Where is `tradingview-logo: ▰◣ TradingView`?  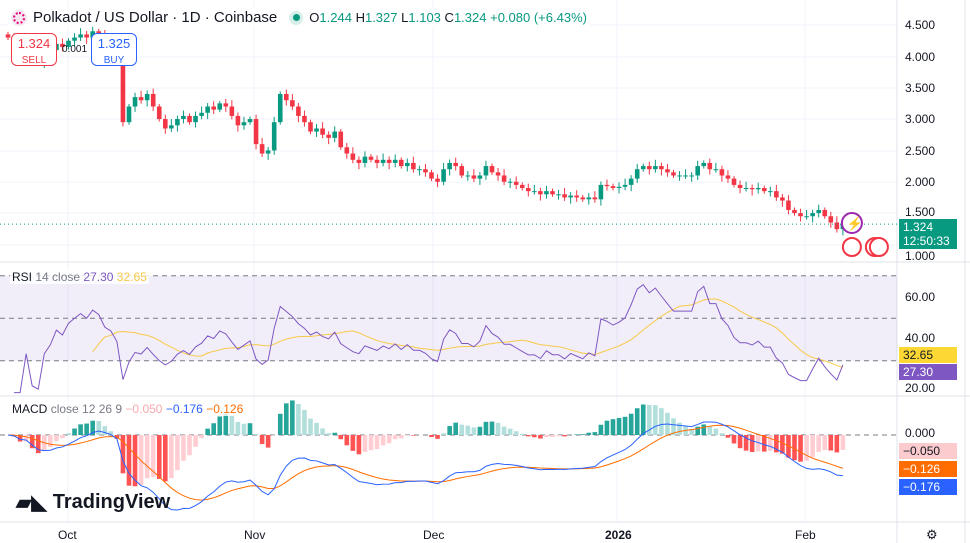 tradingview-logo: ▰◣ TradingView is located at coordinates (93, 502).